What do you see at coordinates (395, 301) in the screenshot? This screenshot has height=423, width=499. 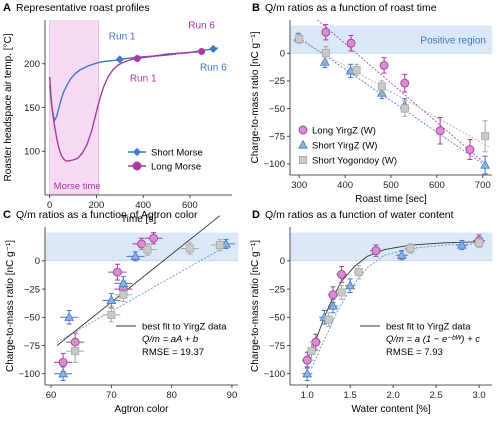 I see `fit-line-D` at bounding box center [395, 301].